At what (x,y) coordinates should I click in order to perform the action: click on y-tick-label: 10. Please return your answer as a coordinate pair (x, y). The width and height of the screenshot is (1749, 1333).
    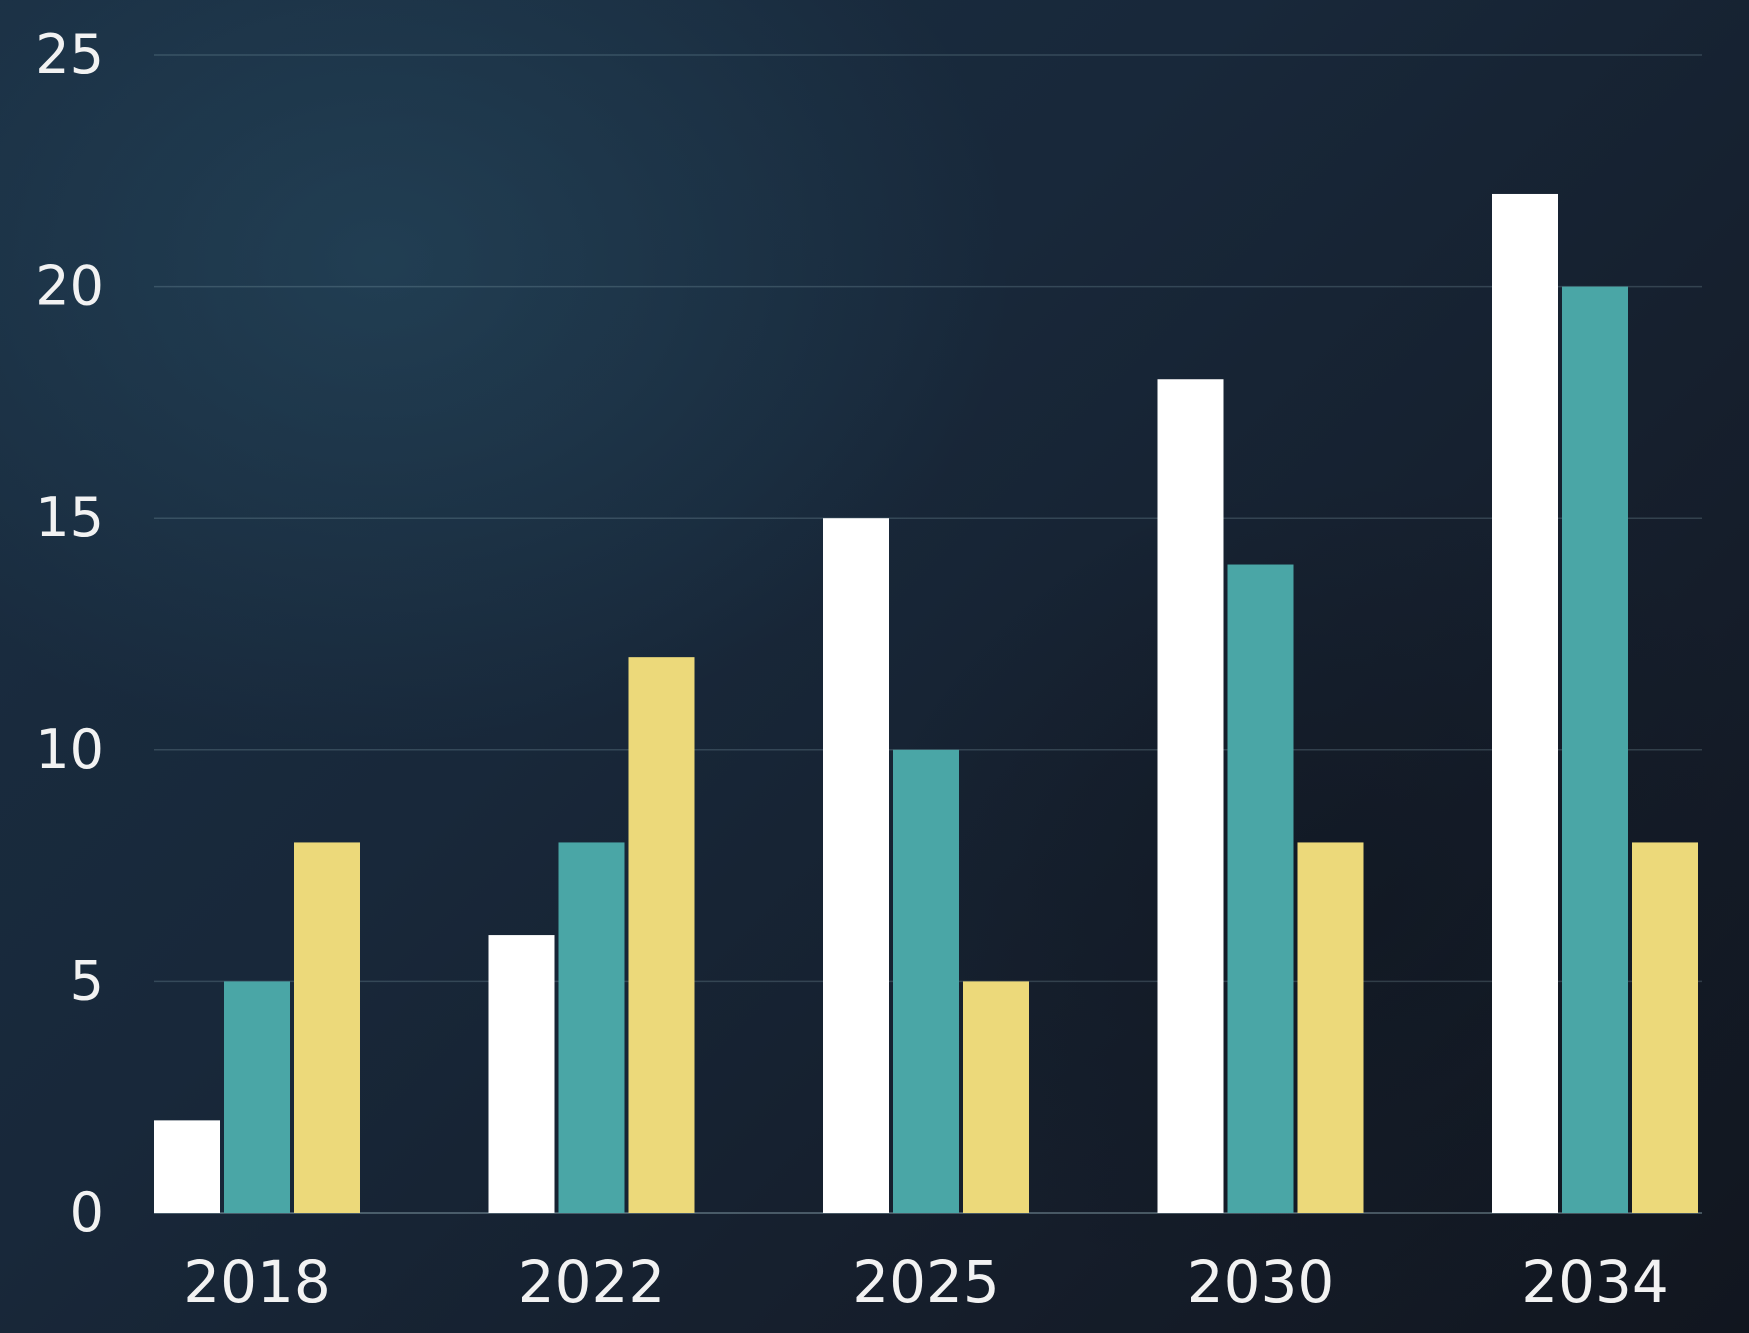
    Looking at the image, I should click on (69, 749).